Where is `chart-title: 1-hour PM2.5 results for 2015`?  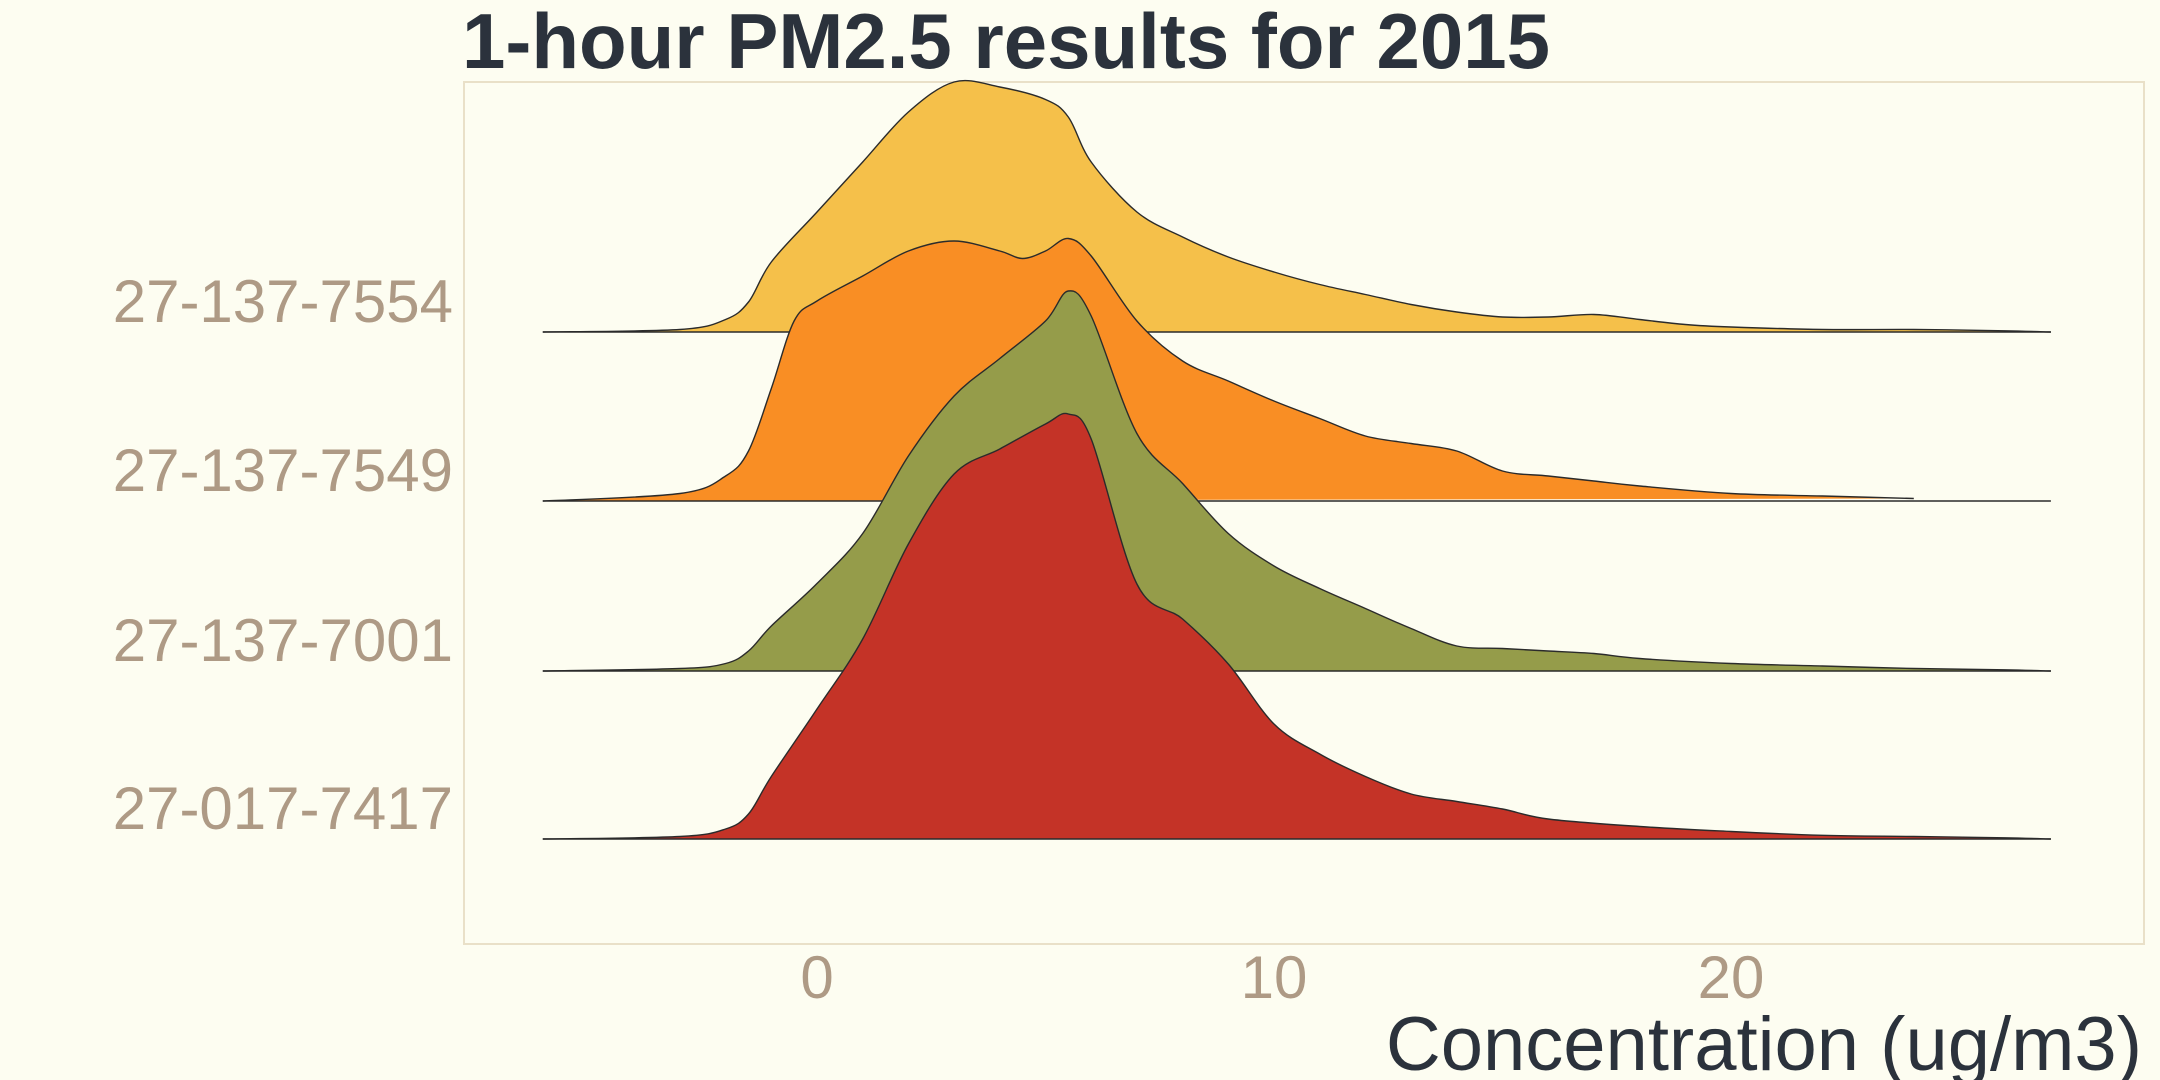
chart-title: 1-hour PM2.5 results for 2015 is located at coordinates (1006, 42).